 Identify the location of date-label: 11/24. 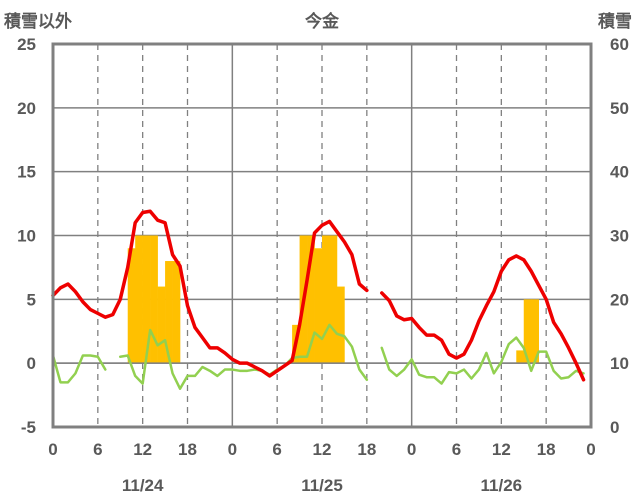
(143, 485).